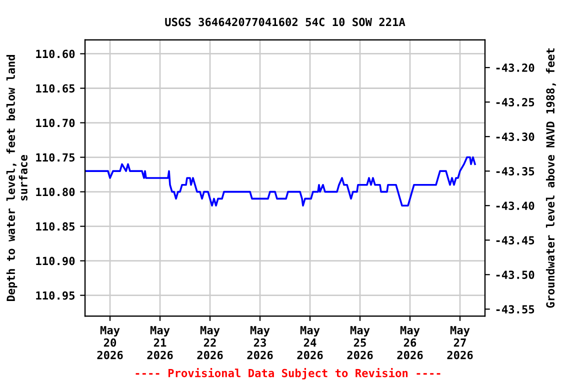 The width and height of the screenshot is (576, 384). I want to click on y-tick-label: 110.90, so click(55, 261).